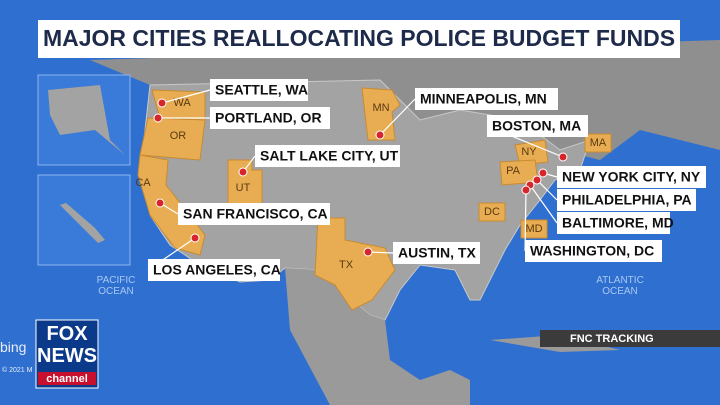  I want to click on logo-news: NEWS, so click(67, 356).